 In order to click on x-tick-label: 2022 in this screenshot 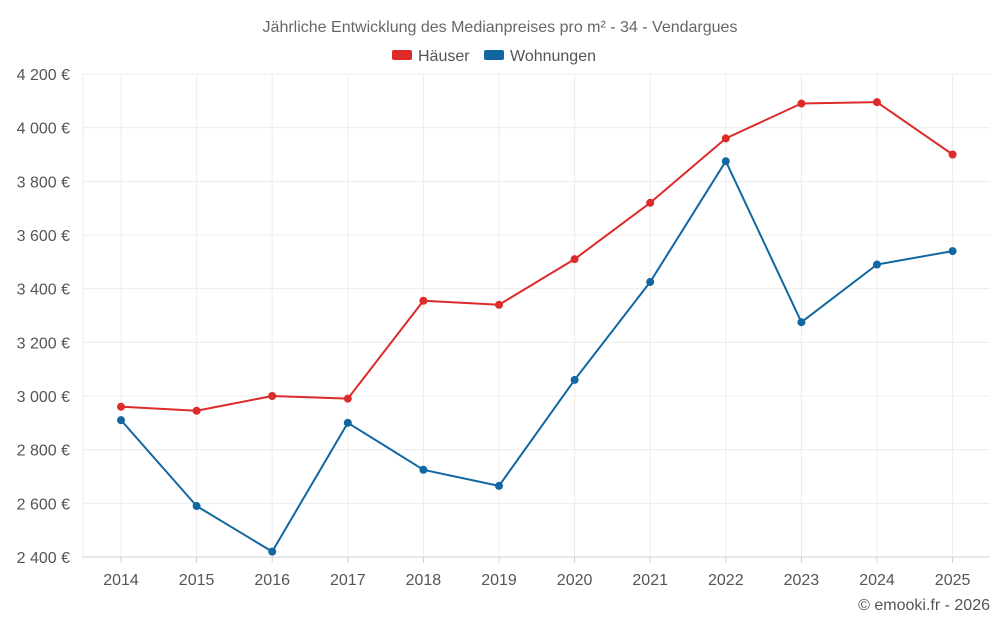, I will do `click(726, 580)`.